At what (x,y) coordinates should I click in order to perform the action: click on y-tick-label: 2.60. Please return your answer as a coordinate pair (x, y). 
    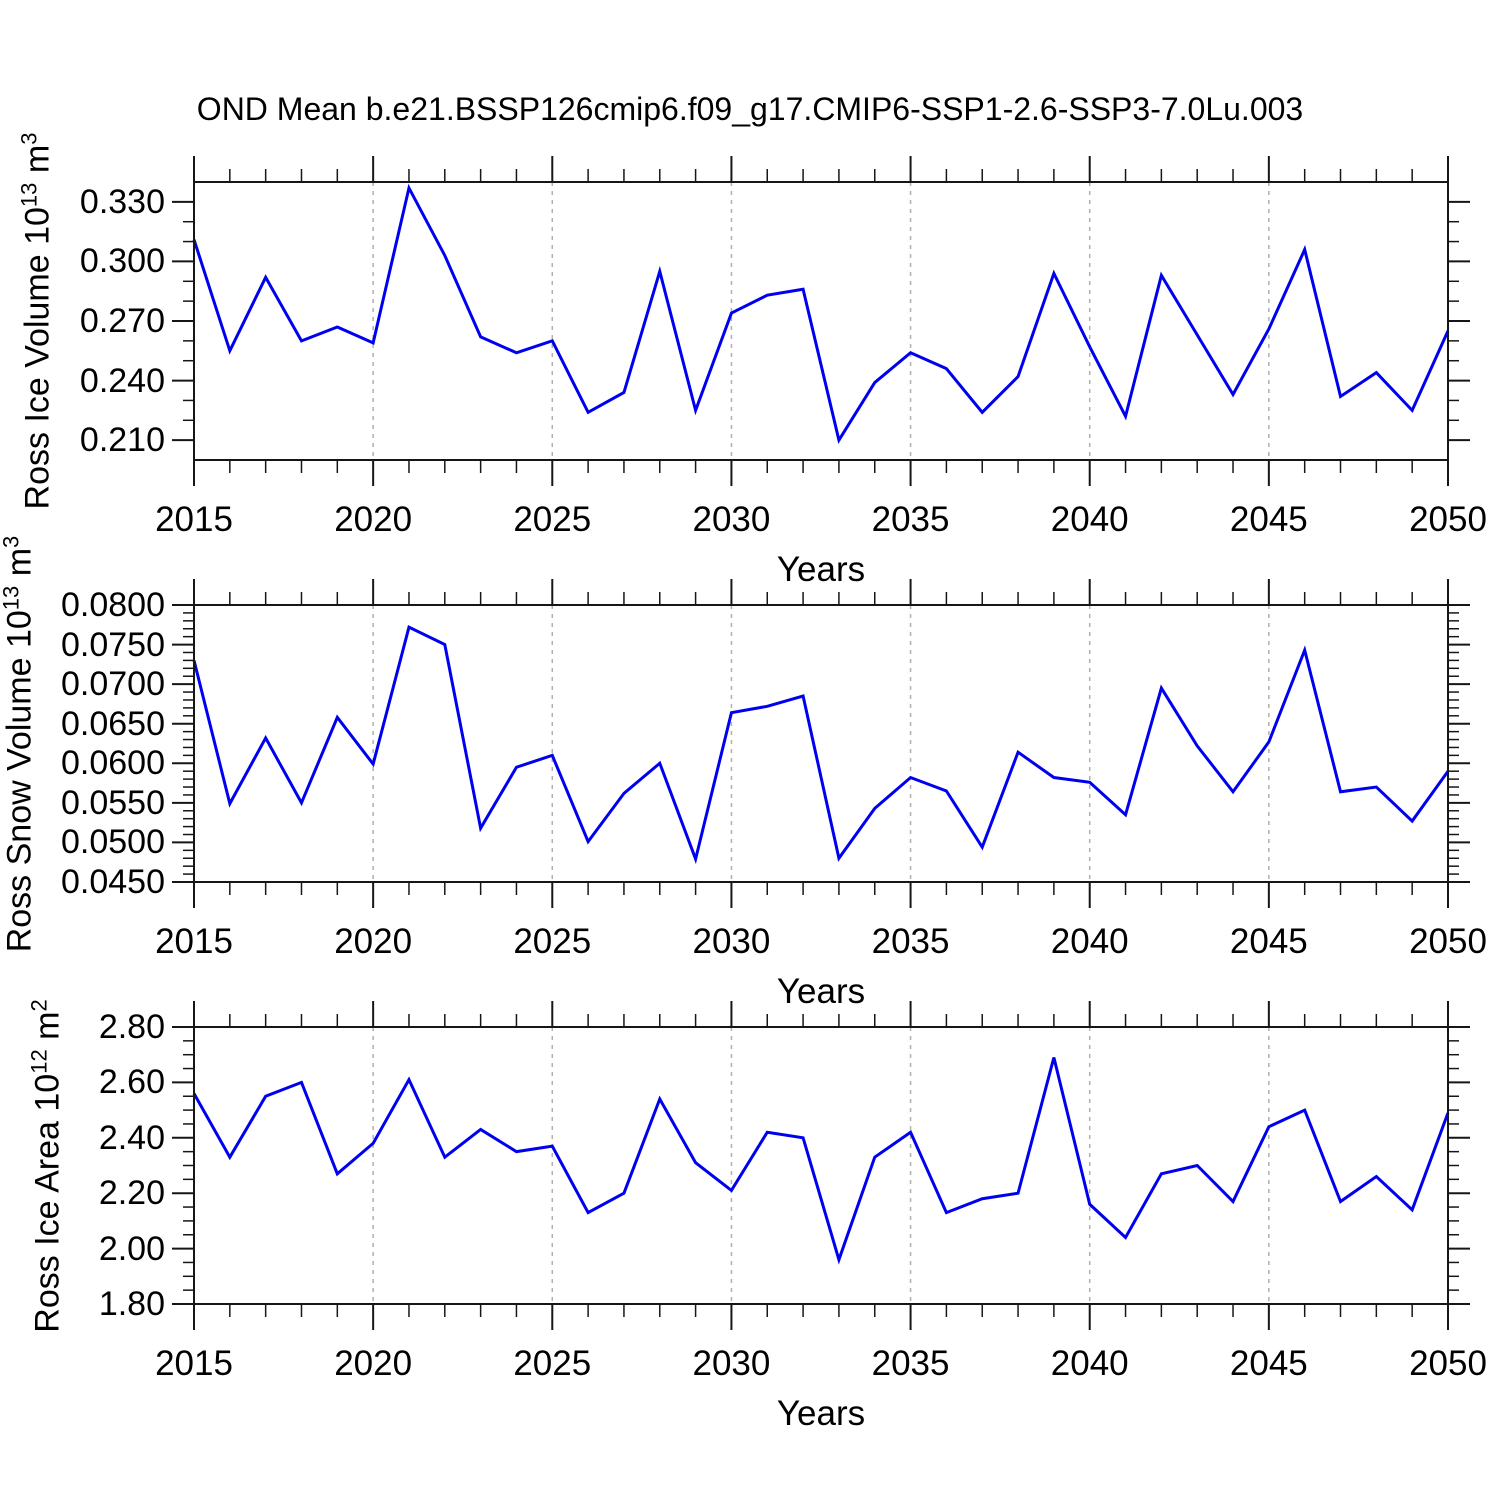
    Looking at the image, I should click on (131, 1082).